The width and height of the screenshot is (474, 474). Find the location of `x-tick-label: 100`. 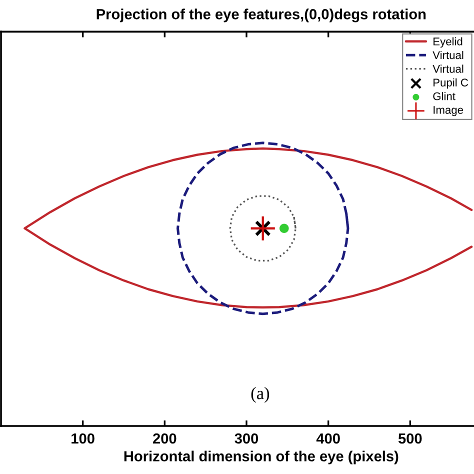

x-tick-label: 100 is located at coordinates (83, 438).